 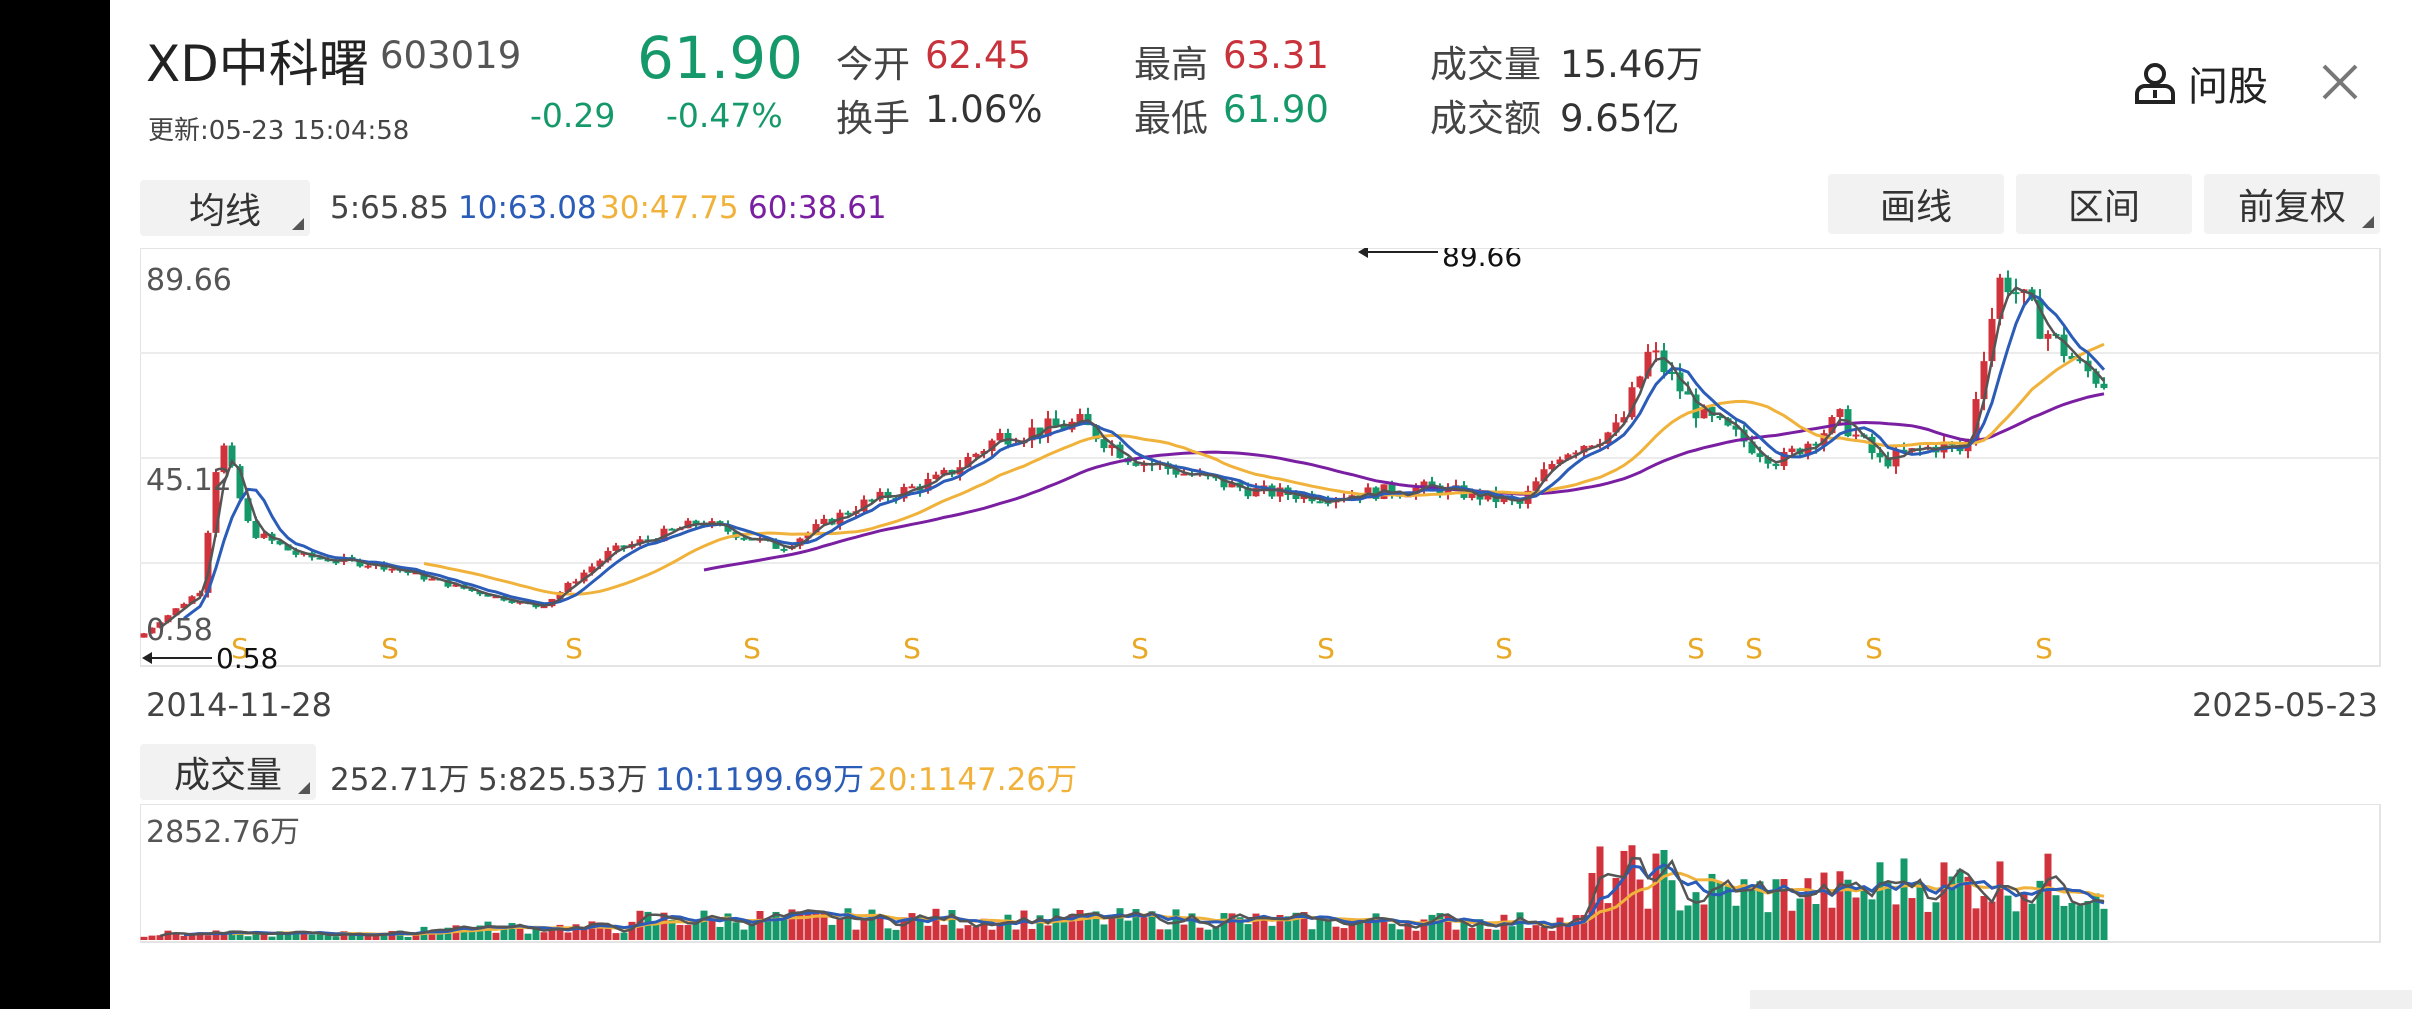 What do you see at coordinates (1916, 204) in the screenshot?
I see `draw-line-button: 画线` at bounding box center [1916, 204].